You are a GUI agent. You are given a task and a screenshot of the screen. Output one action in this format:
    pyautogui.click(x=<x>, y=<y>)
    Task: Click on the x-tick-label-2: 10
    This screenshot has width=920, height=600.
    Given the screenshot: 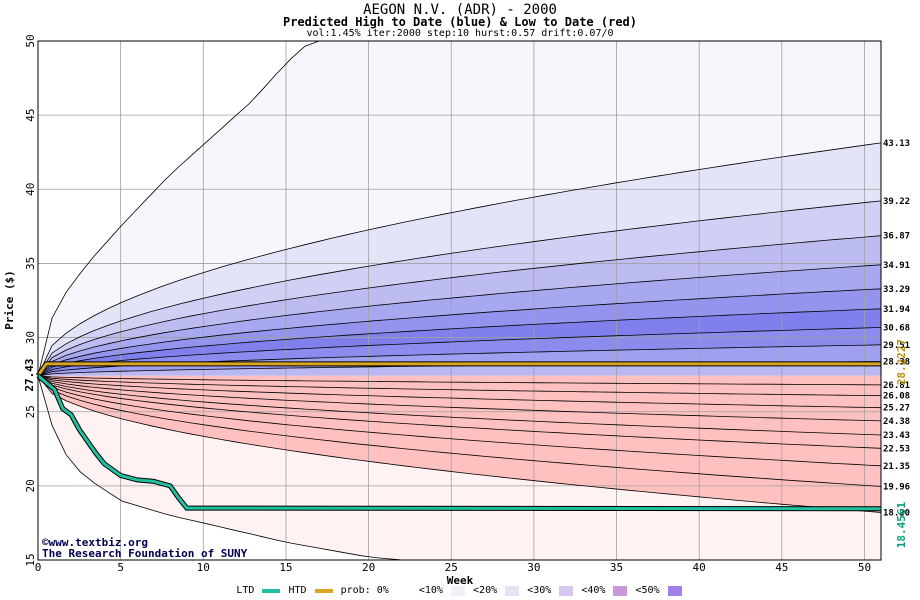 What is the action you would take?
    pyautogui.click(x=203, y=567)
    